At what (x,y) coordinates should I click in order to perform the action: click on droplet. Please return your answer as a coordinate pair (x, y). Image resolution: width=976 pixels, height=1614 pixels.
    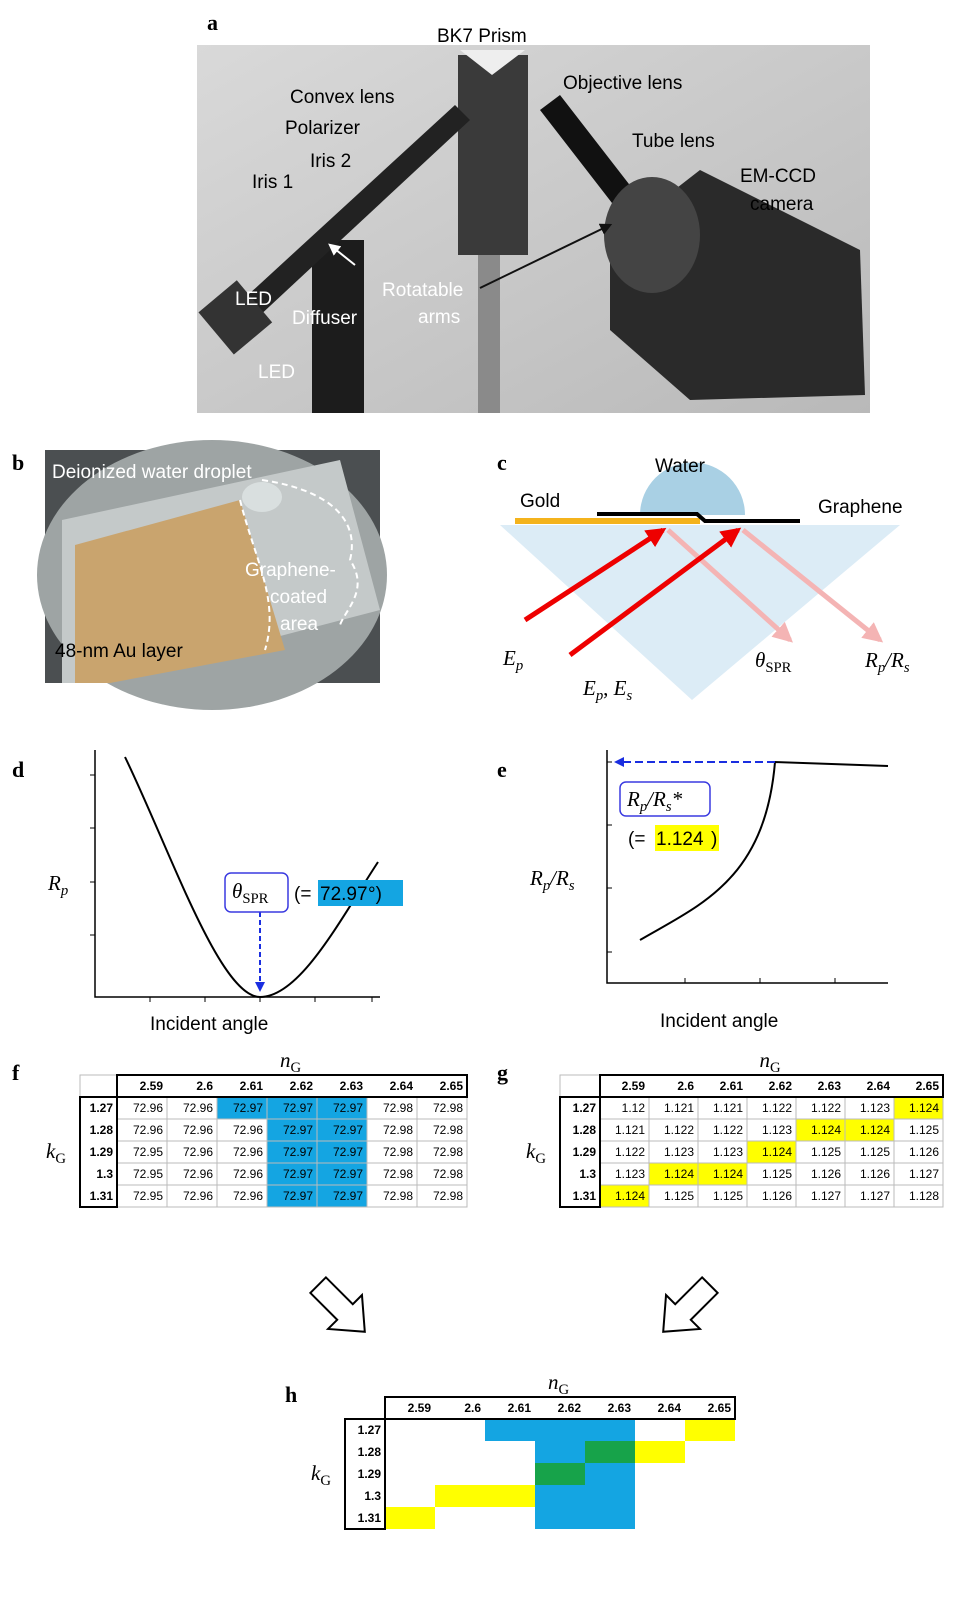
    Looking at the image, I should click on (262, 497).